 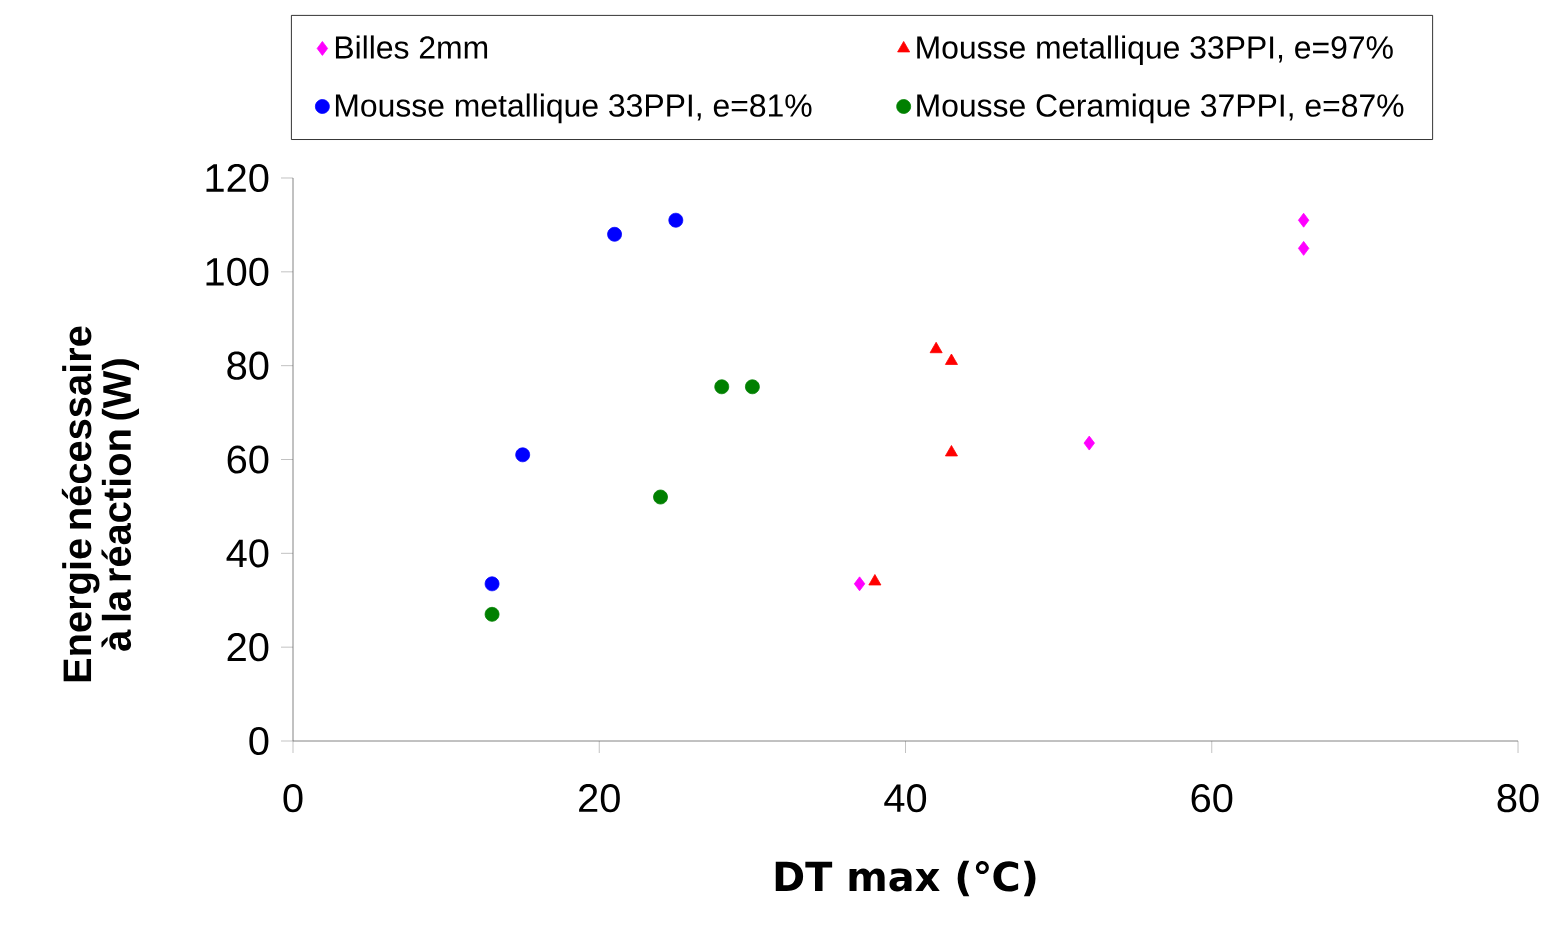 What do you see at coordinates (259, 741) in the screenshot?
I see `y-tick-label: 0` at bounding box center [259, 741].